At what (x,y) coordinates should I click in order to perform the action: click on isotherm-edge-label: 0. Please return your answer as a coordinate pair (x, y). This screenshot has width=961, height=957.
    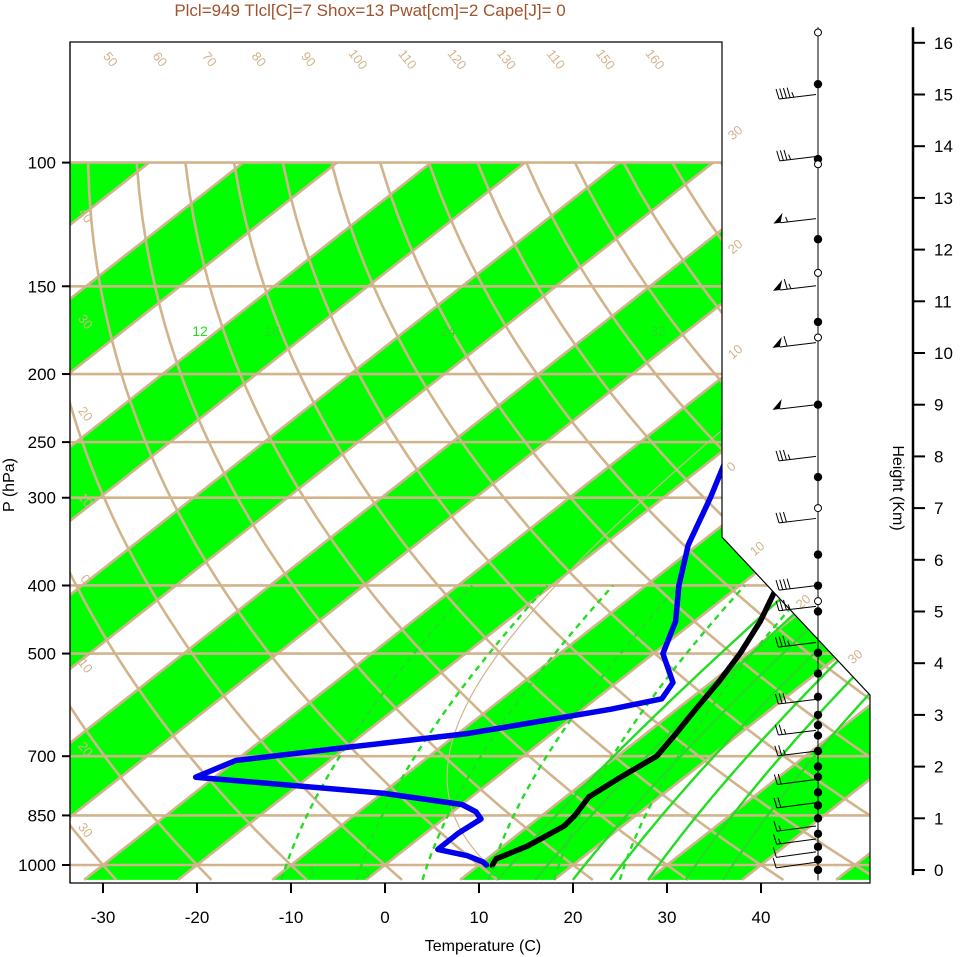
    Looking at the image, I should click on (731, 466).